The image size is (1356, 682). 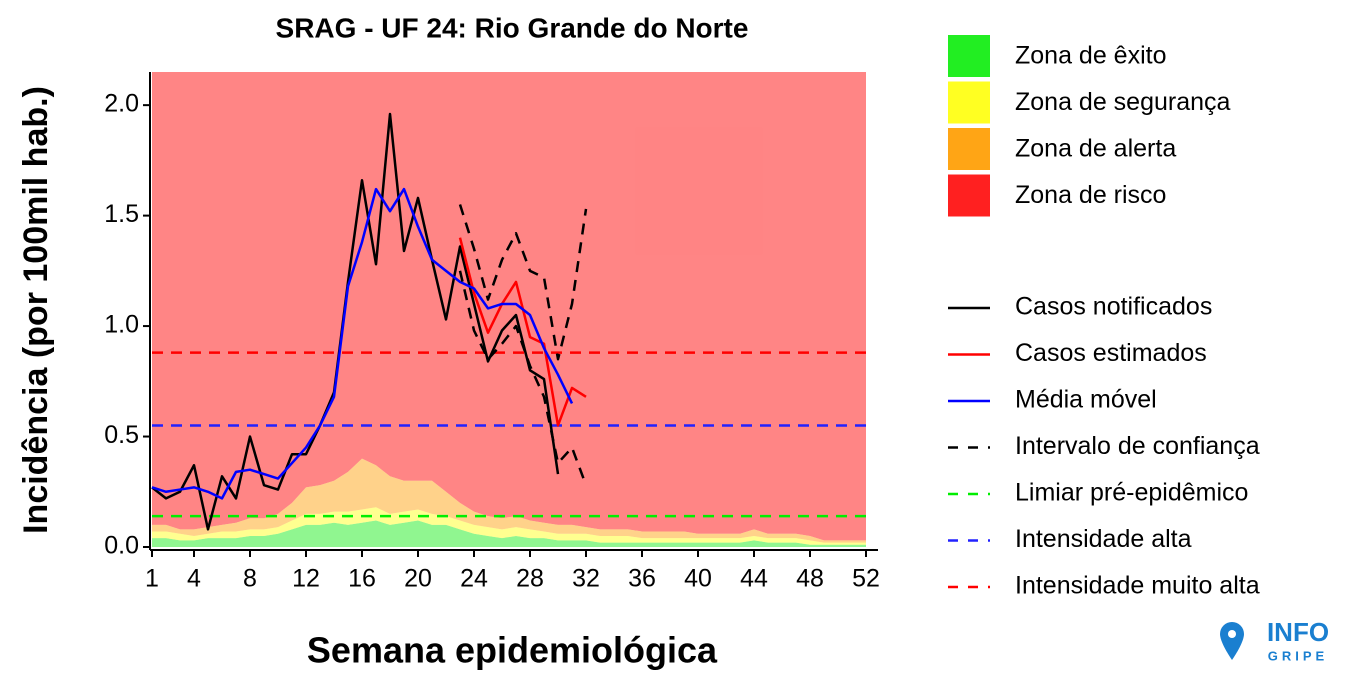 I want to click on legend-label: Zona de êxito, so click(x=1091, y=56).